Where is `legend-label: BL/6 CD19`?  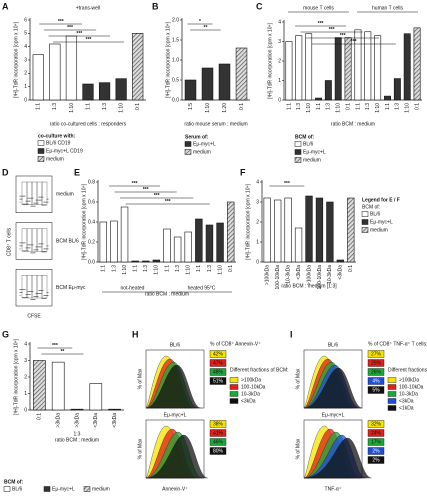 legend-label: BL/6 CD19 is located at coordinates (58, 143).